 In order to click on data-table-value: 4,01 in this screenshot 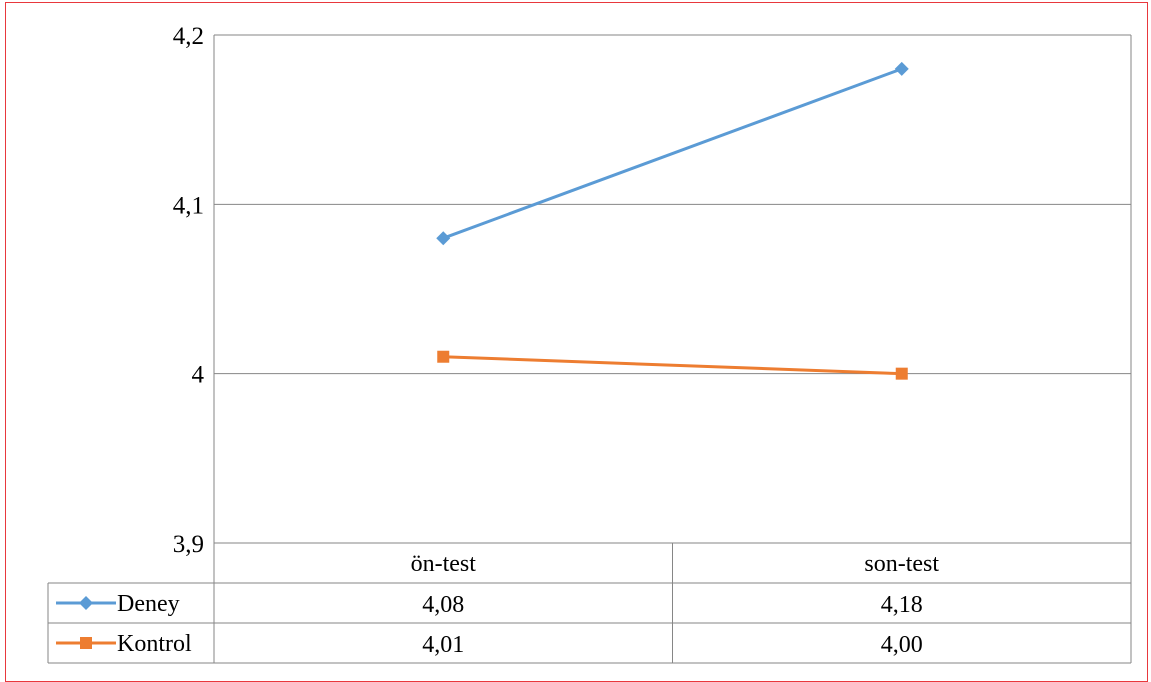, I will do `click(443, 645)`.